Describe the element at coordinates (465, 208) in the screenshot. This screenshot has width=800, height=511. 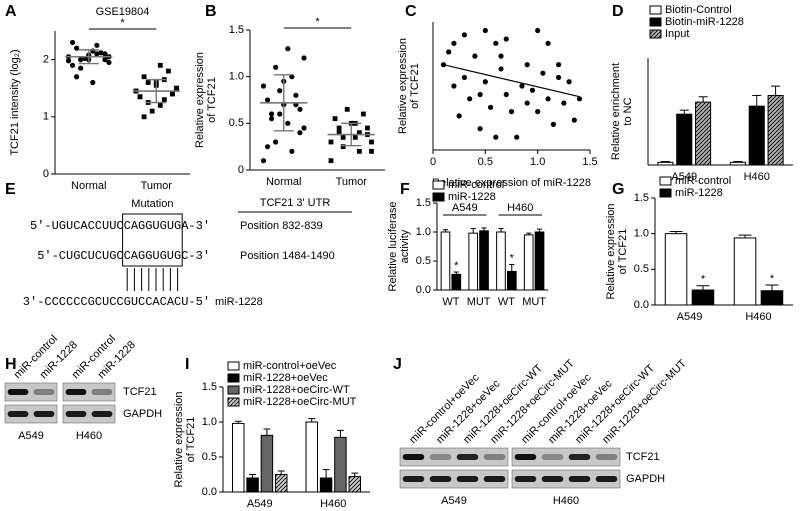
I see `group-label: A549` at that location.